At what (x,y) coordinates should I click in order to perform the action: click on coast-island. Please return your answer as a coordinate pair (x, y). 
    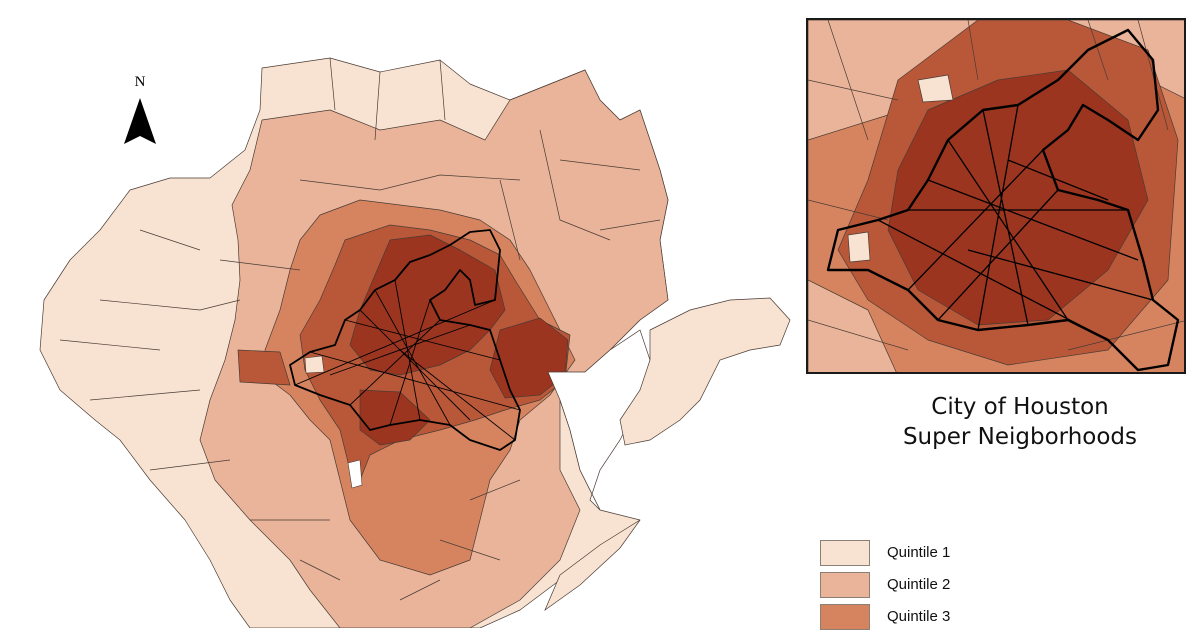
    Looking at the image, I should click on (592, 565).